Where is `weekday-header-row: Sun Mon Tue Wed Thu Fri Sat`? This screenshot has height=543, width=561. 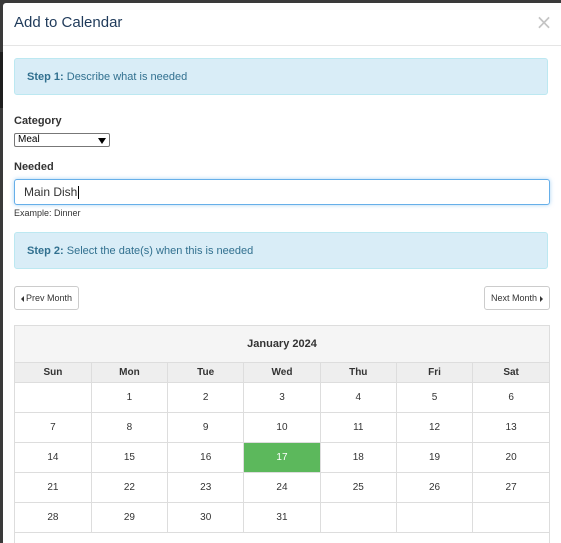 weekday-header-row: Sun Mon Tue Wed Thu Fri Sat is located at coordinates (282, 373).